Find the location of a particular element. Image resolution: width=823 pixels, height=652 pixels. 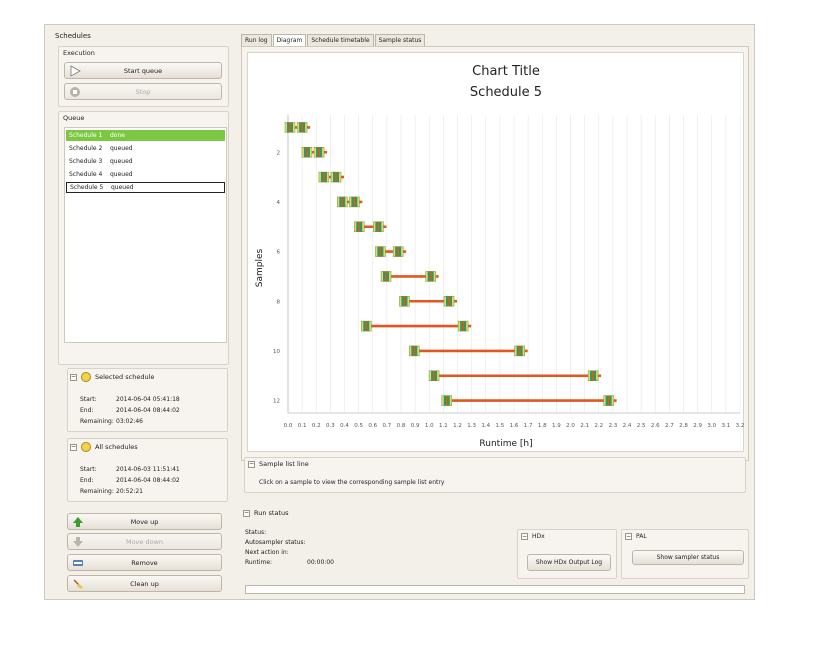

sample-list-header: − Sample list line is located at coordinates (278, 464).